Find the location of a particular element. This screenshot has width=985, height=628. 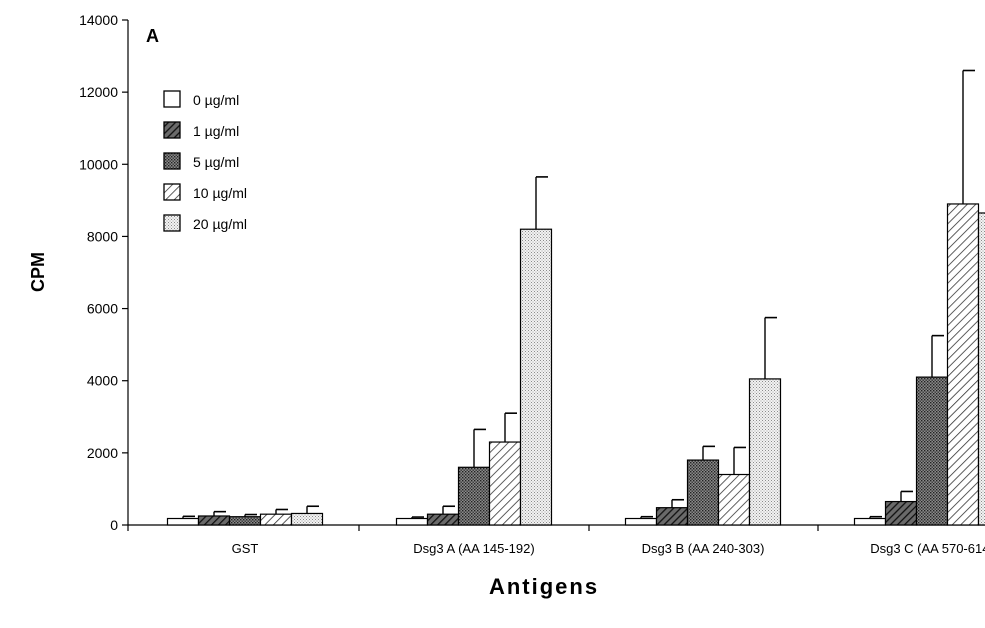

y-tick-label: 8000 is located at coordinates (102, 236).